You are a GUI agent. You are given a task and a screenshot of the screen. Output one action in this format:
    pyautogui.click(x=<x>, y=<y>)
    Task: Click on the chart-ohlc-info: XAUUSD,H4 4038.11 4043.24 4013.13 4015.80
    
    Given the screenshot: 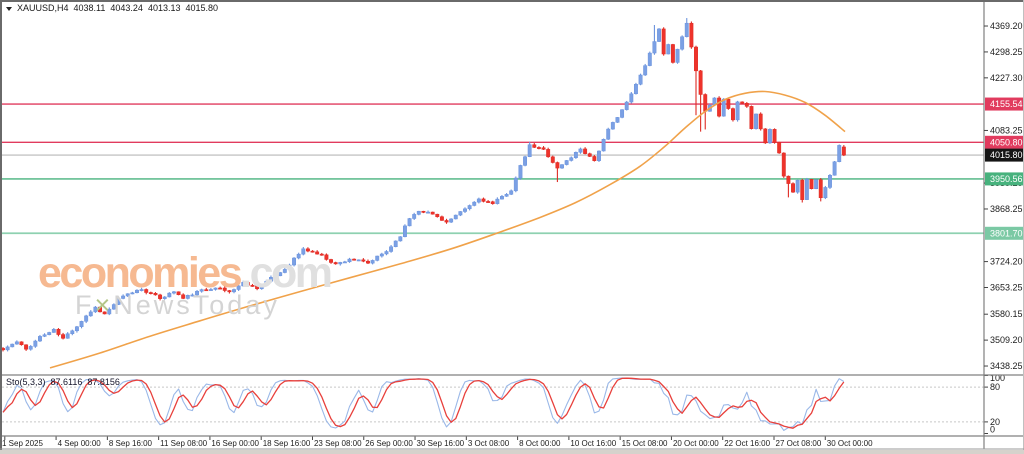 What is the action you would take?
    pyautogui.click(x=112, y=8)
    